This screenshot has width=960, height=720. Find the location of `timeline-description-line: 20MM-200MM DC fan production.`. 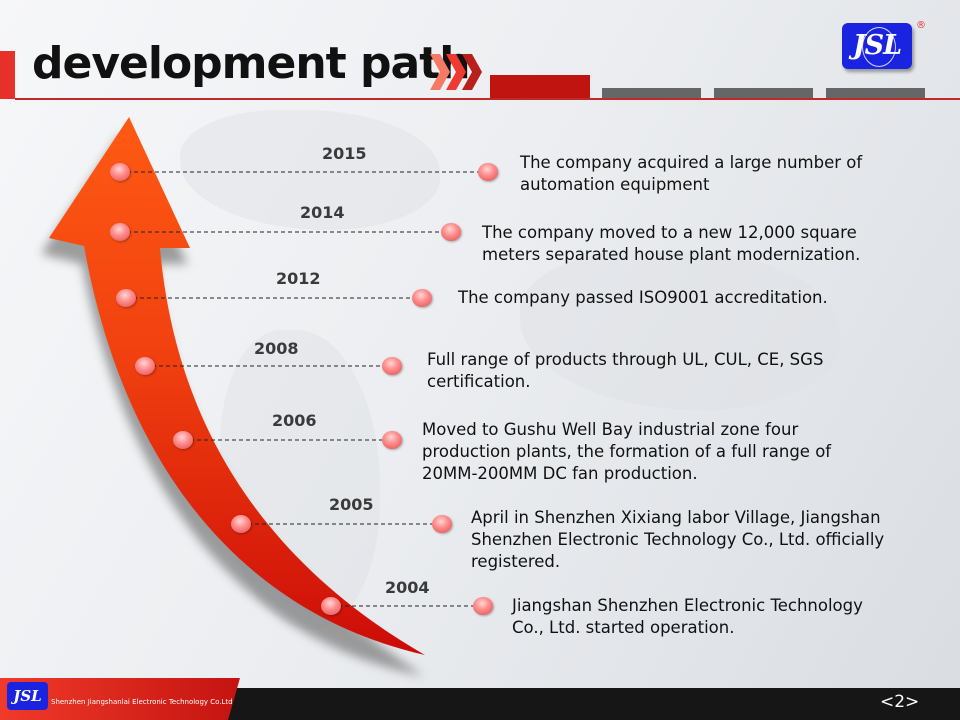

timeline-description-line: 20MM-200MM DC fan production. is located at coordinates (560, 473).